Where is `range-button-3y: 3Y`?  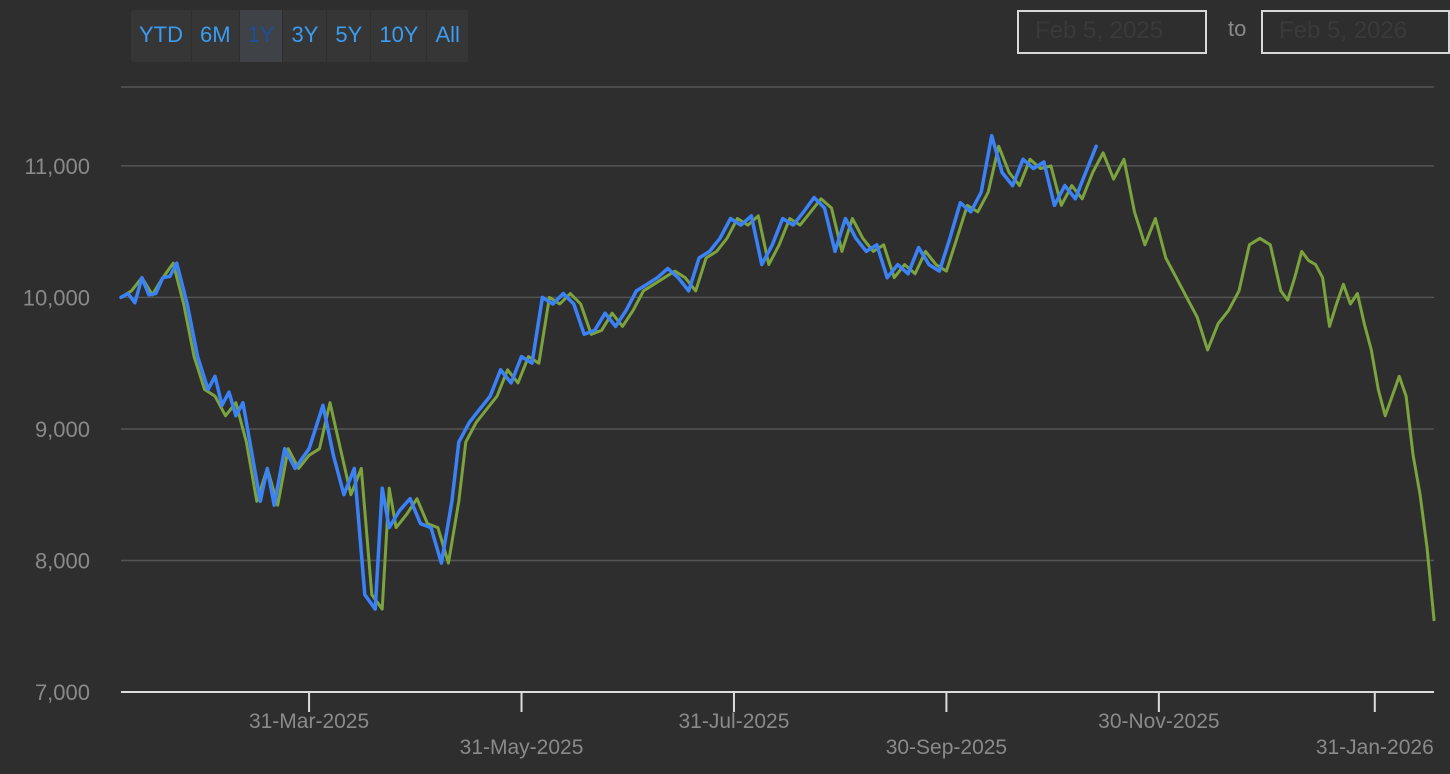 range-button-3y: 3Y is located at coordinates (305, 36).